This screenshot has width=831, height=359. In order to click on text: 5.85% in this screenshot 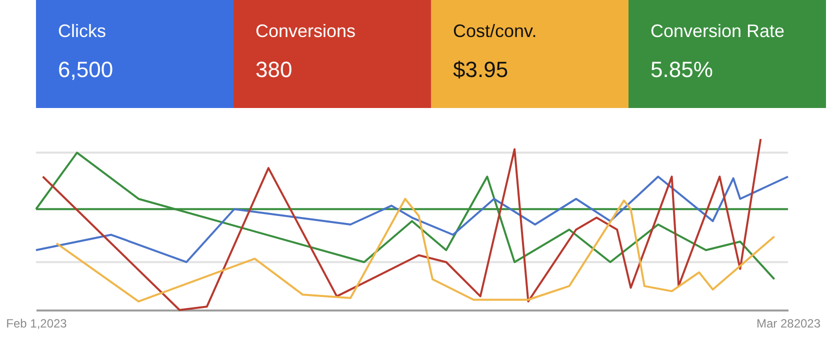, I will do `click(681, 69)`.